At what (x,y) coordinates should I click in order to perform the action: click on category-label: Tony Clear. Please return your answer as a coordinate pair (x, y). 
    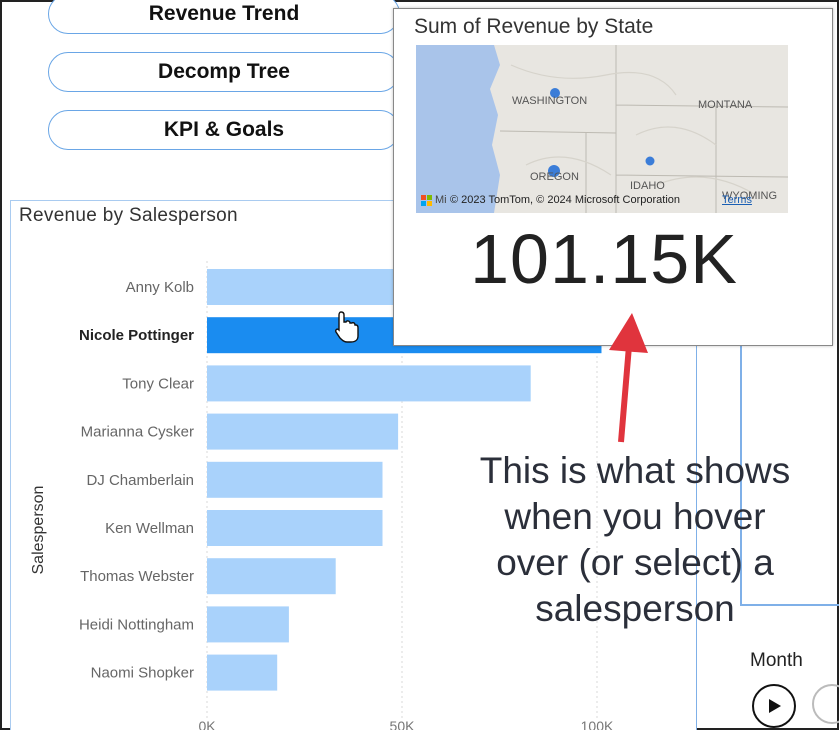
    Looking at the image, I should click on (158, 383).